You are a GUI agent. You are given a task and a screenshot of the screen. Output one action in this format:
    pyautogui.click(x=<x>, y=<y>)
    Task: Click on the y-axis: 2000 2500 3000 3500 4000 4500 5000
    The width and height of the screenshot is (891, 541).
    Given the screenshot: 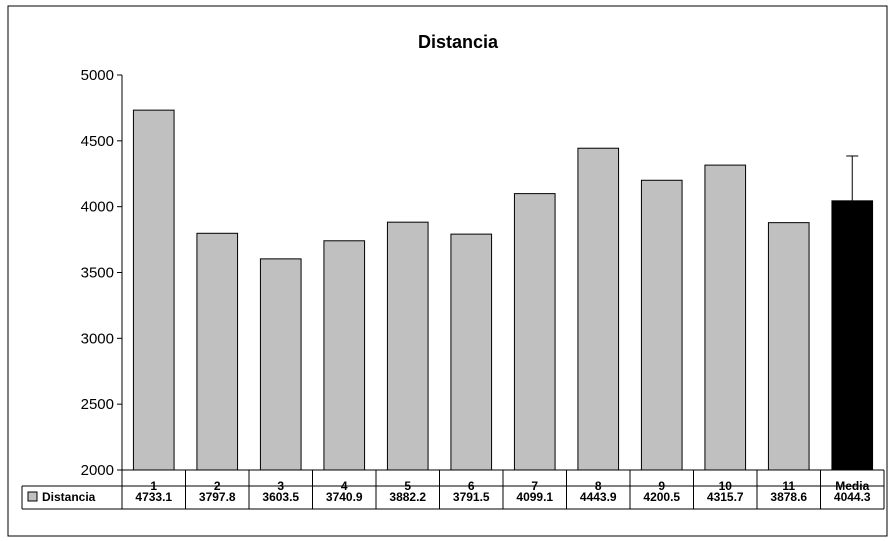 What is the action you would take?
    pyautogui.click(x=102, y=273)
    